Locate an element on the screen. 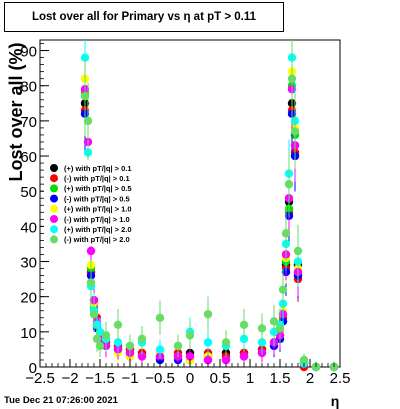  legend-box is located at coordinates (103, 203).